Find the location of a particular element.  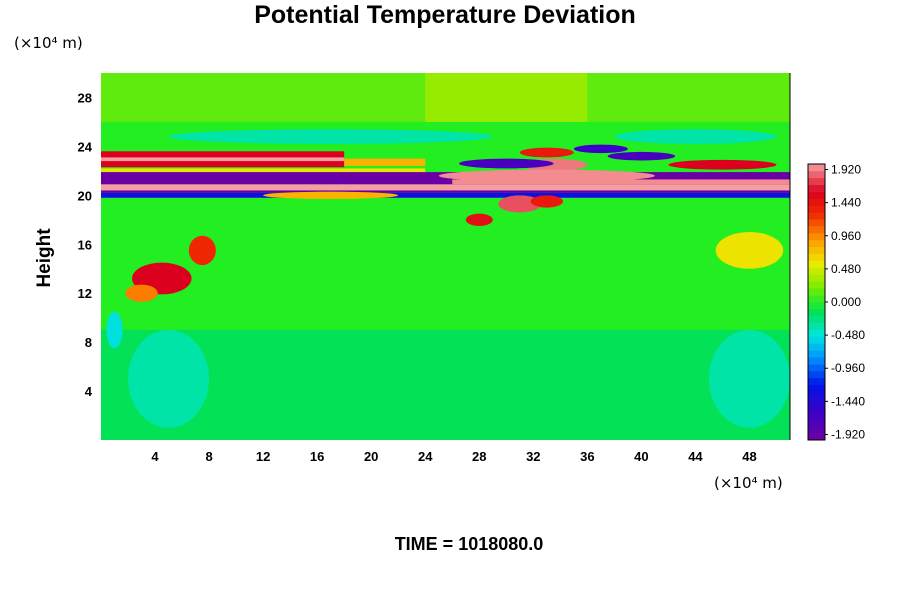

colorbar-tick-label: -1.920 is located at coordinates (848, 434).